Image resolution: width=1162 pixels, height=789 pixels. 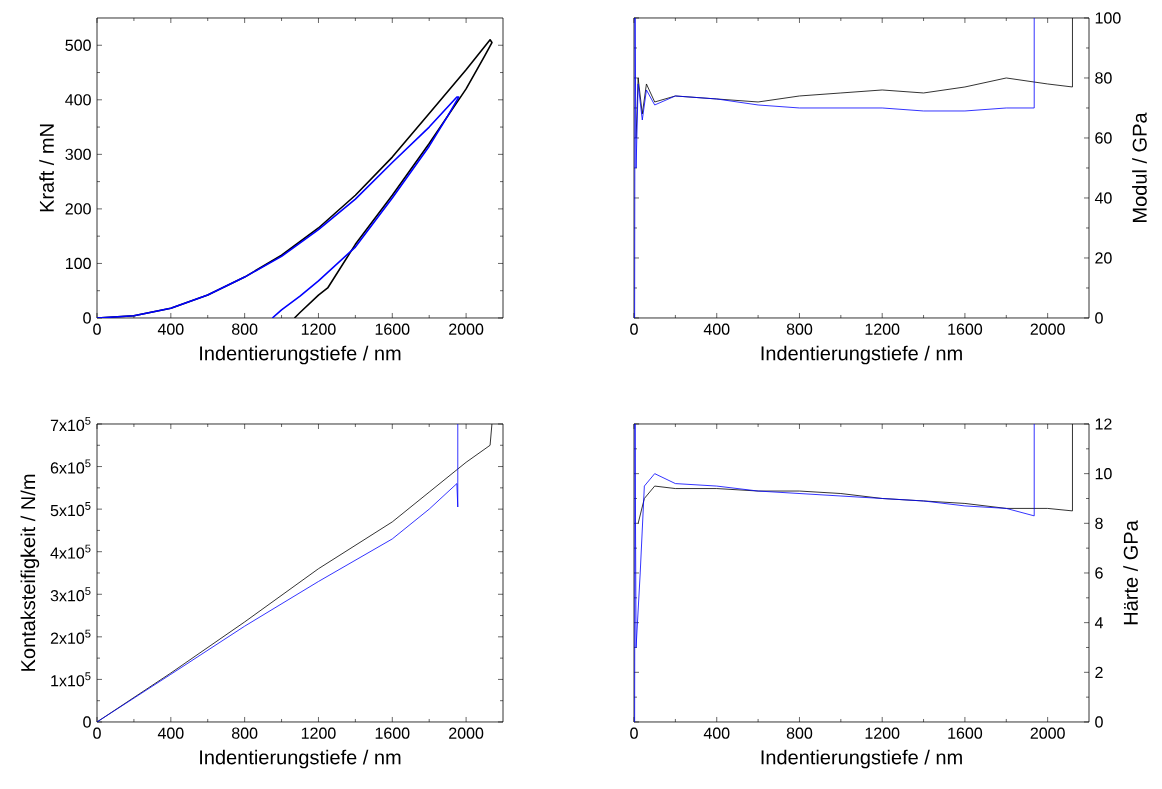 I want to click on y-tick-label: 3x10$^{5}$, so click(x=70, y=594).